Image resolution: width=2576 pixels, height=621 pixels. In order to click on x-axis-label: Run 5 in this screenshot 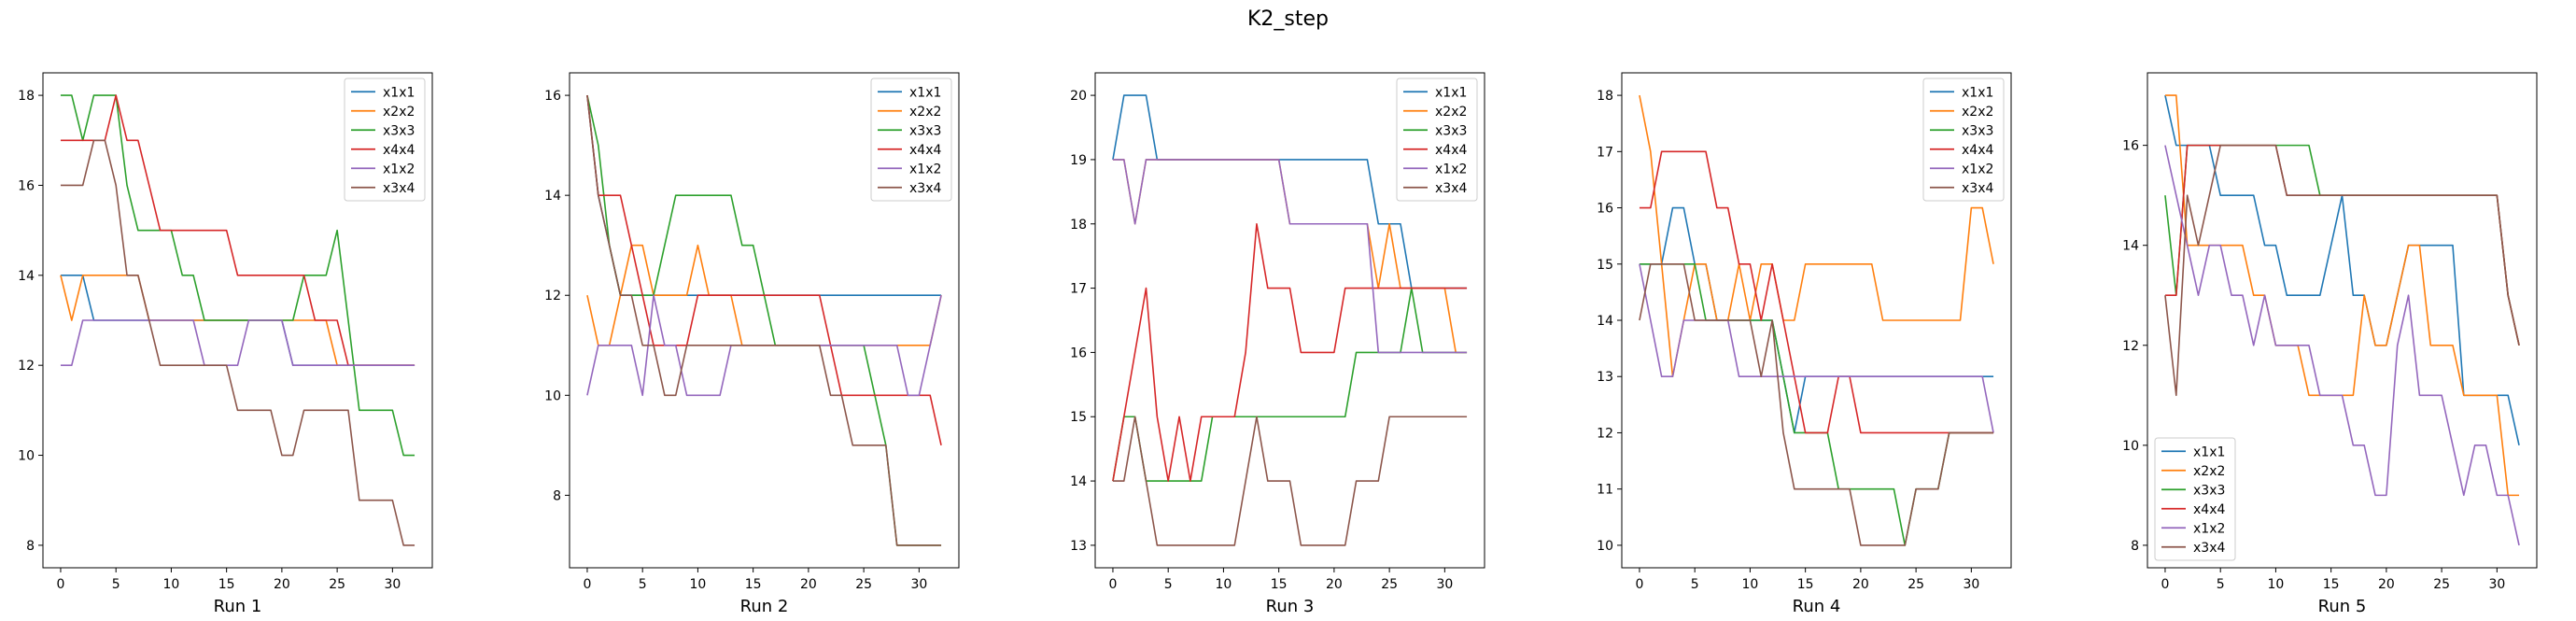, I will do `click(2342, 606)`.